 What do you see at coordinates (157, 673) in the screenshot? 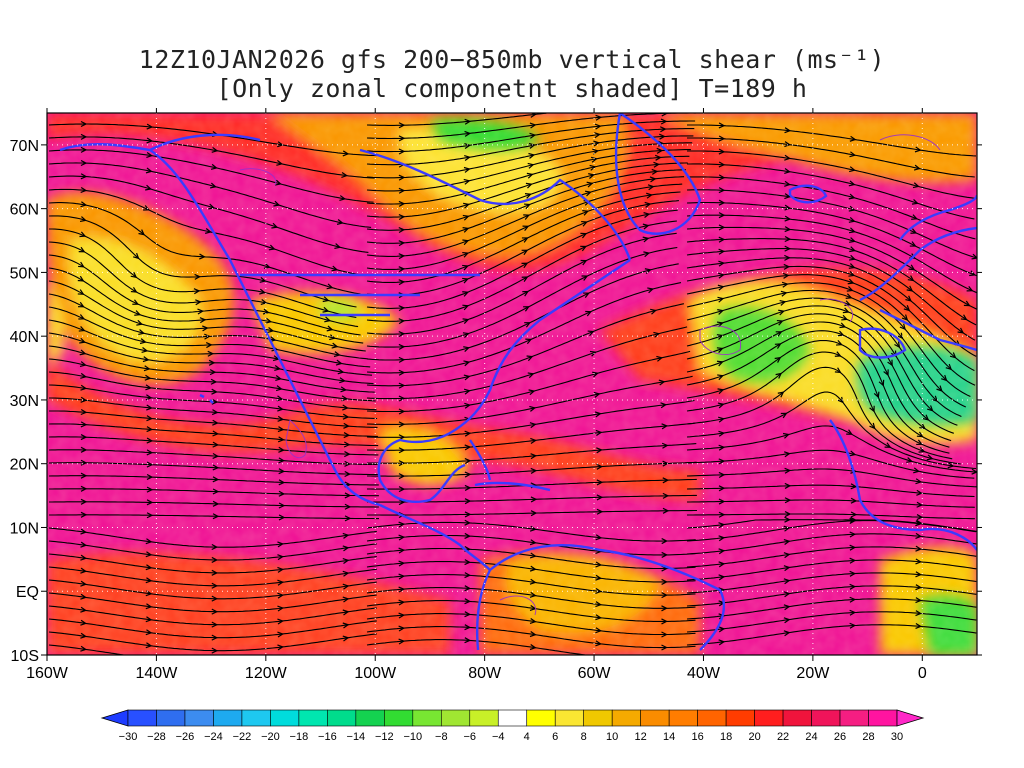
I see `lon-tick-label: 140W` at bounding box center [157, 673].